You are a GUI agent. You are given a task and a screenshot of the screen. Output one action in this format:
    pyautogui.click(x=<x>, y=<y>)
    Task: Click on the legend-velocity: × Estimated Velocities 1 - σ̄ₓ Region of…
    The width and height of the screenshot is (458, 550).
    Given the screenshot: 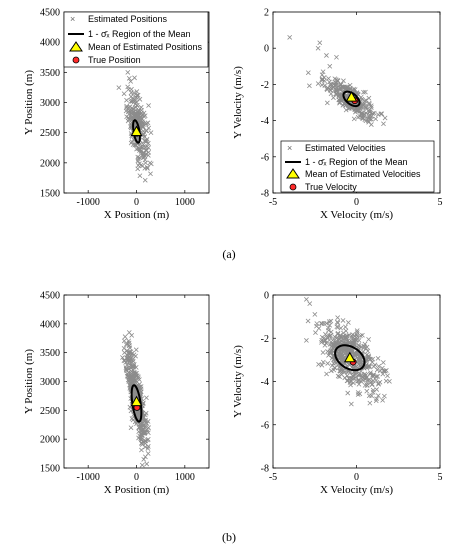 What is the action you would take?
    pyautogui.click(x=357, y=166)
    